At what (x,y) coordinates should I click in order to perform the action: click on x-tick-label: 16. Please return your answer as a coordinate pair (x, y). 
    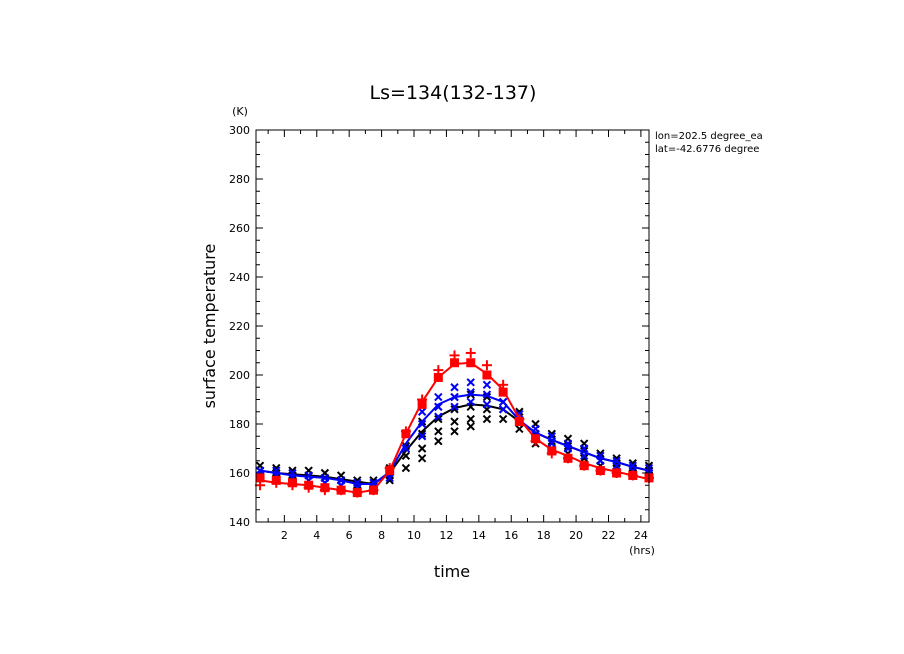
    Looking at the image, I should click on (511, 535).